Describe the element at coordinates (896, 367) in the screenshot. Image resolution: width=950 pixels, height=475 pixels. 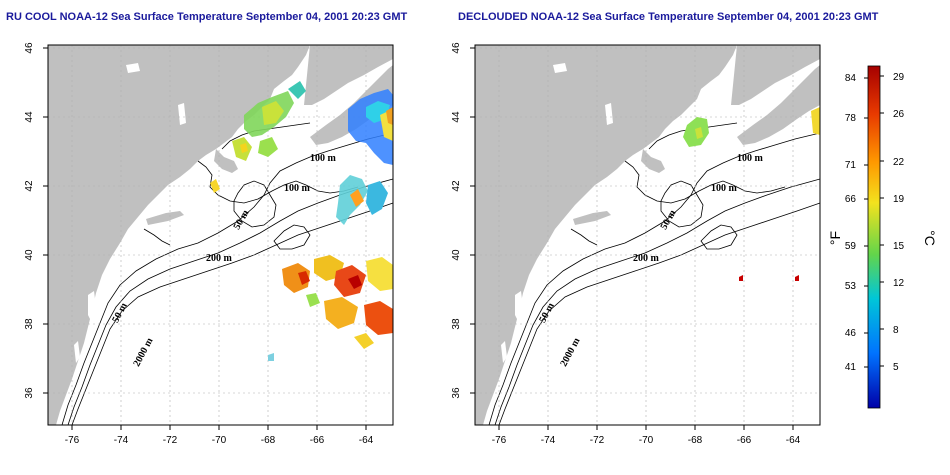
I see `celsius-tick-label: 5` at that location.